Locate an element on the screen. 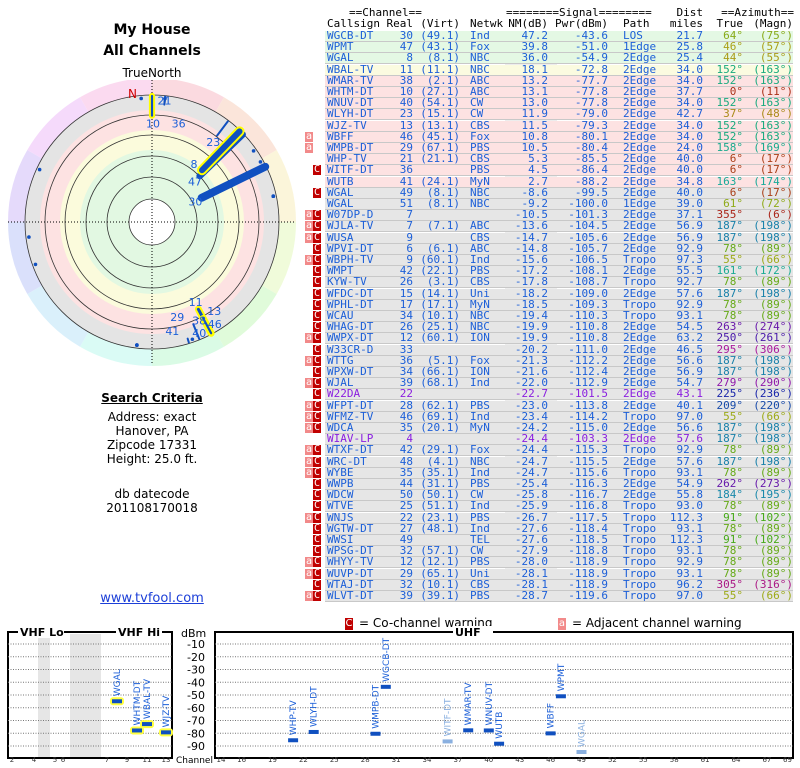 The height and width of the screenshot is (768, 800). cell-true: 55° is located at coordinates (733, 595).